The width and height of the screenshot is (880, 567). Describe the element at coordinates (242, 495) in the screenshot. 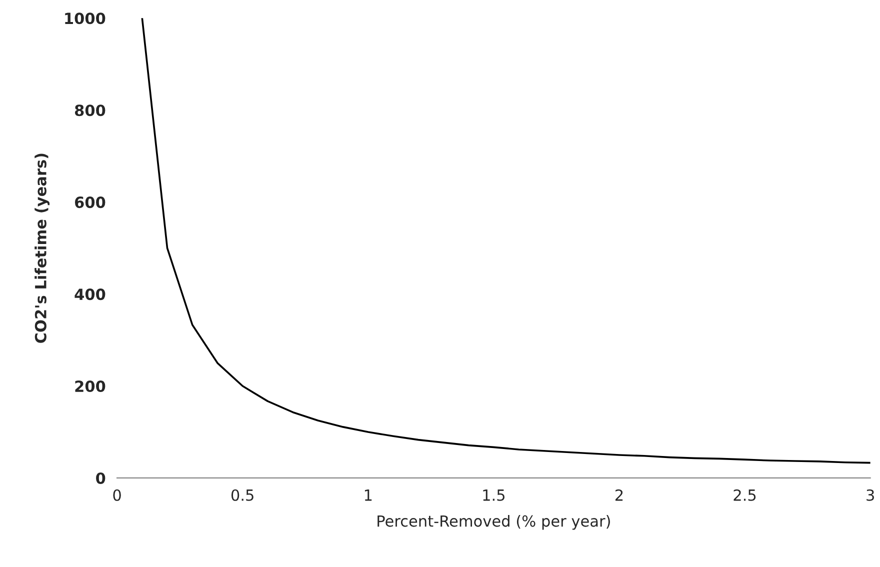

I see `x-tick-label: 0.5` at that location.